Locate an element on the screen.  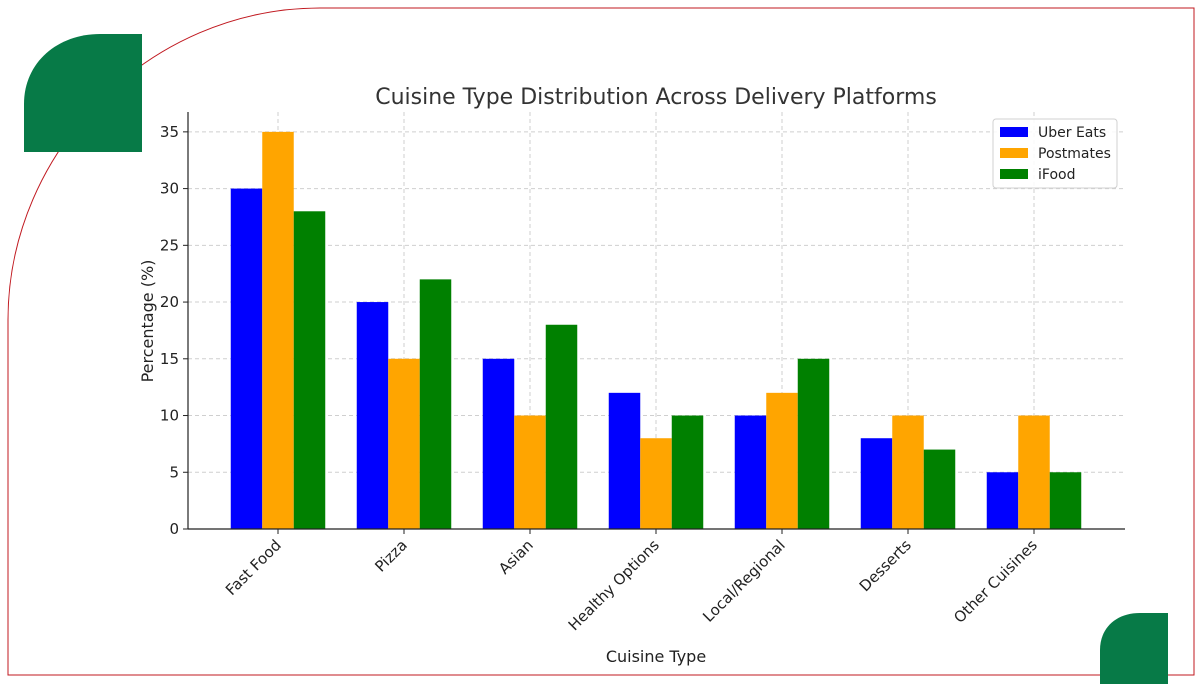
x-tick-label: Asian is located at coordinates (516, 557).